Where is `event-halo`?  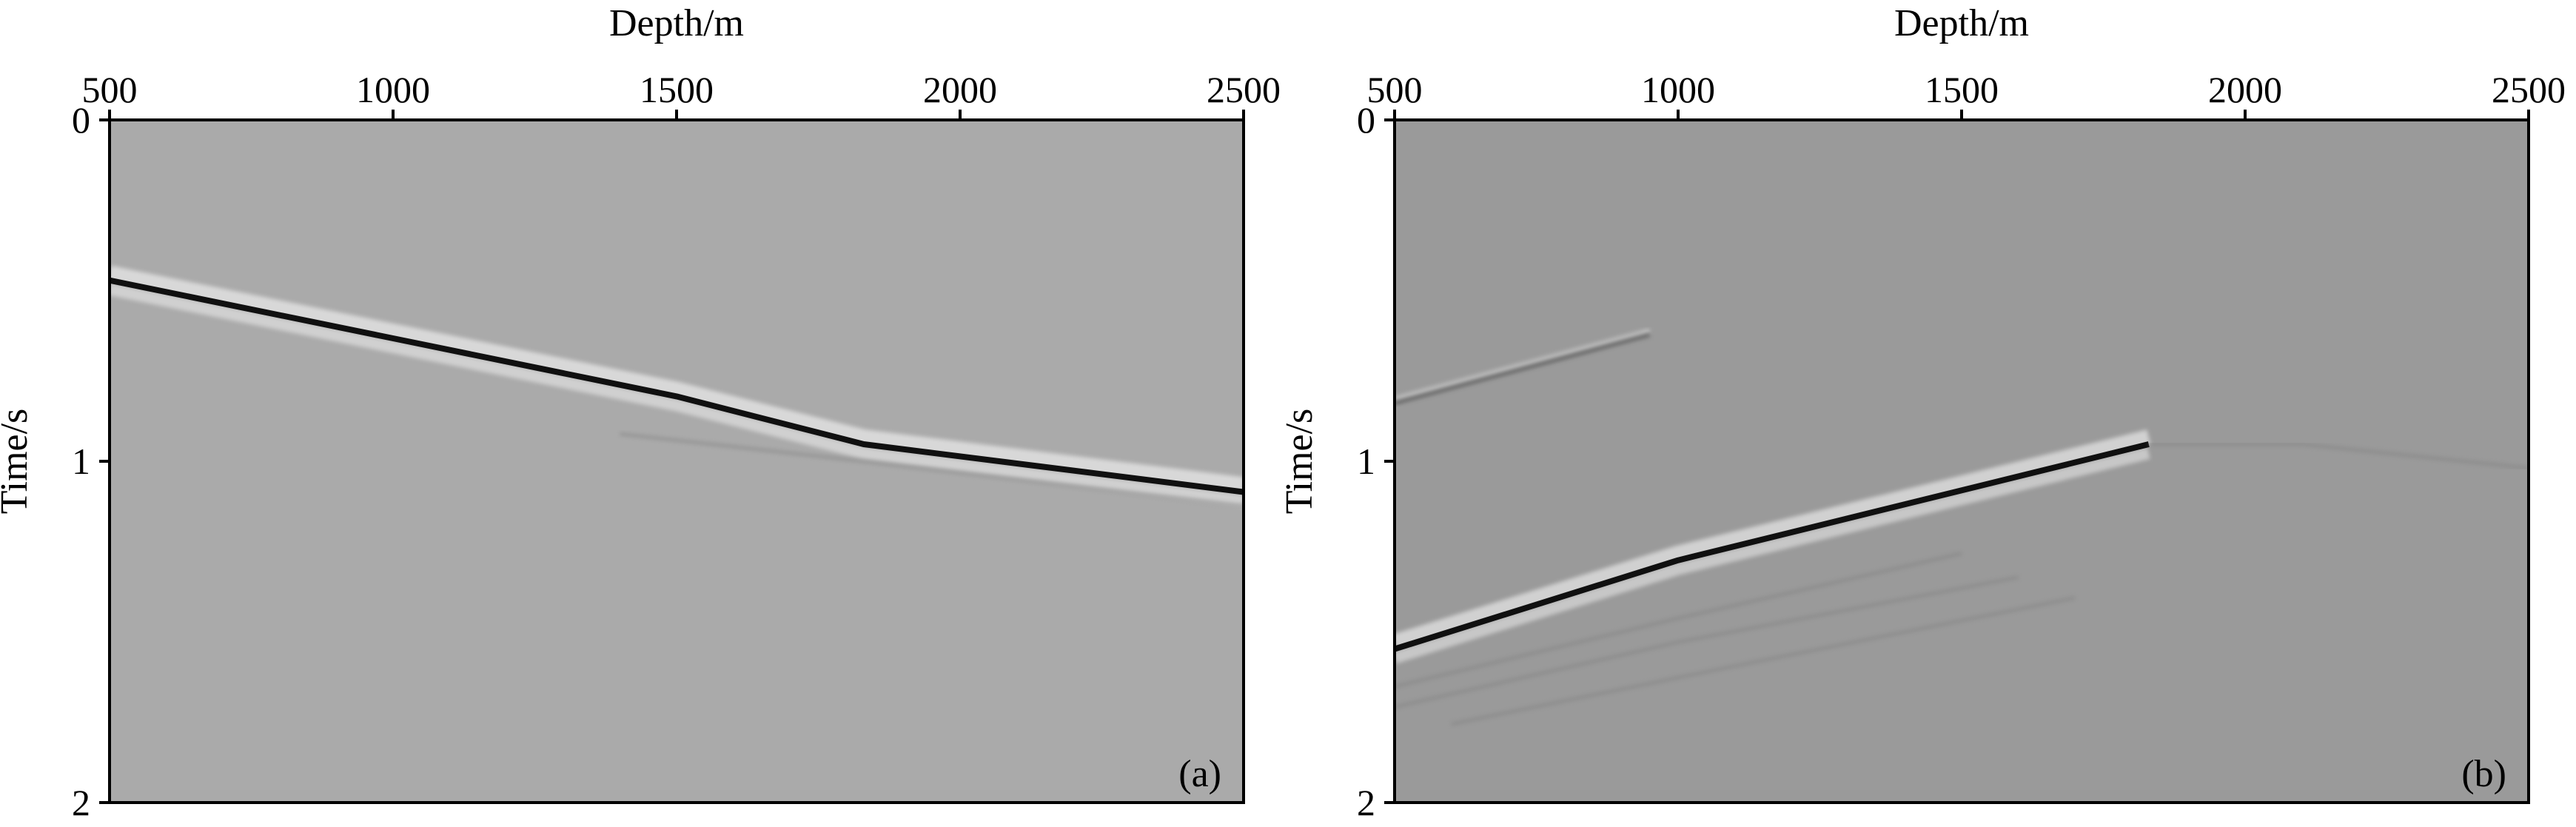
event-halo is located at coordinates (1523, 364).